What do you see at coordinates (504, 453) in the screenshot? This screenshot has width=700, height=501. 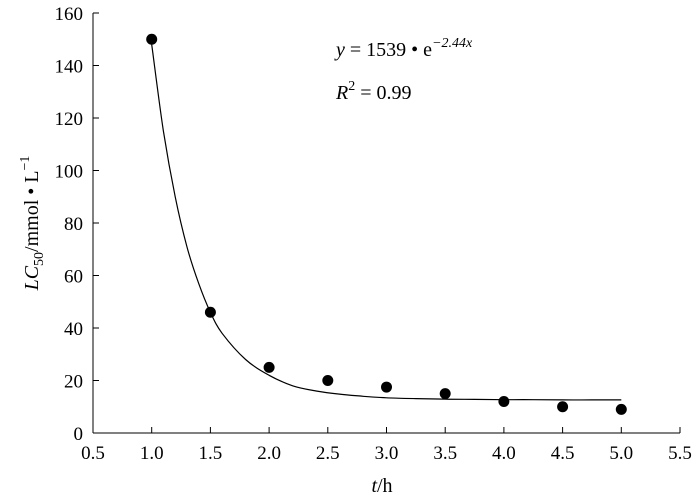 I see `x-tick-label: 4.0` at bounding box center [504, 453].